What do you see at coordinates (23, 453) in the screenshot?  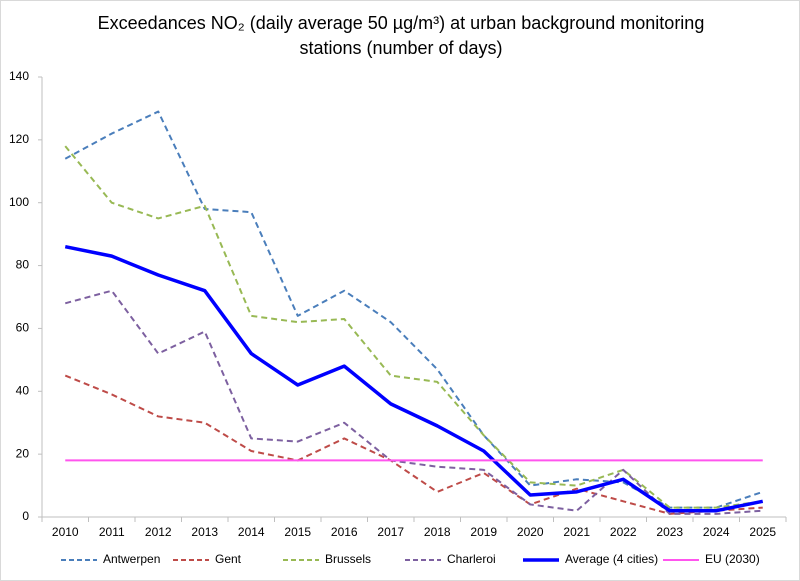 I see `y-tick-label: 20` at bounding box center [23, 453].